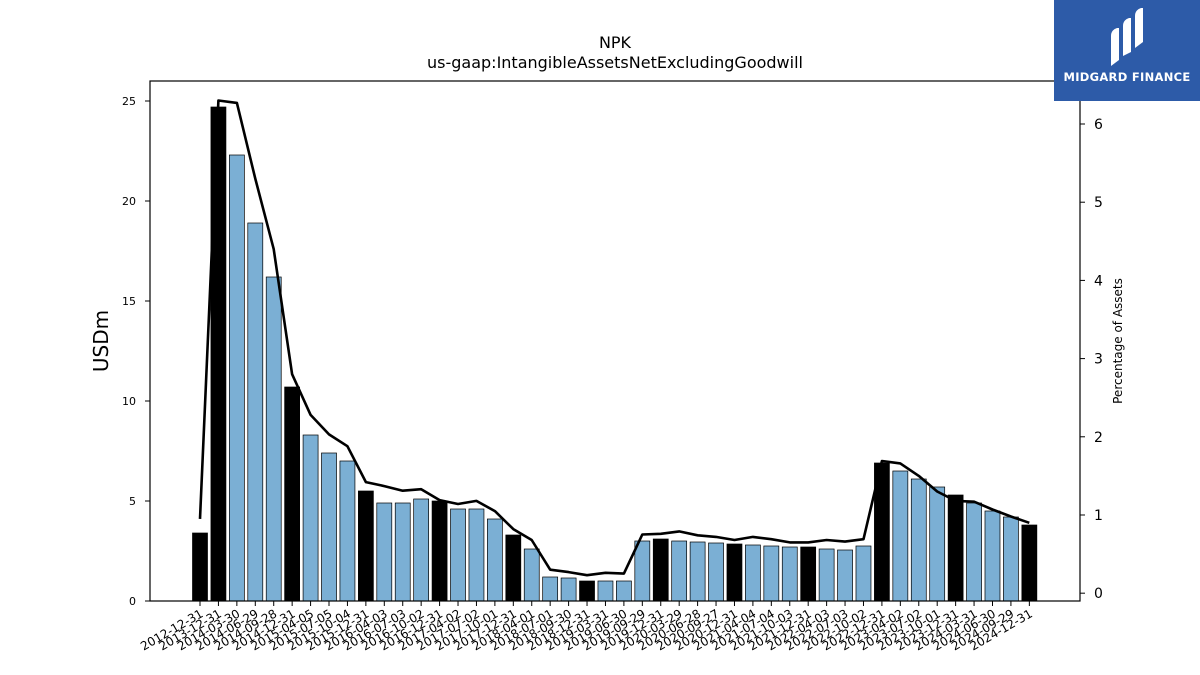  I want to click on chart-title: NPK, so click(615, 42).